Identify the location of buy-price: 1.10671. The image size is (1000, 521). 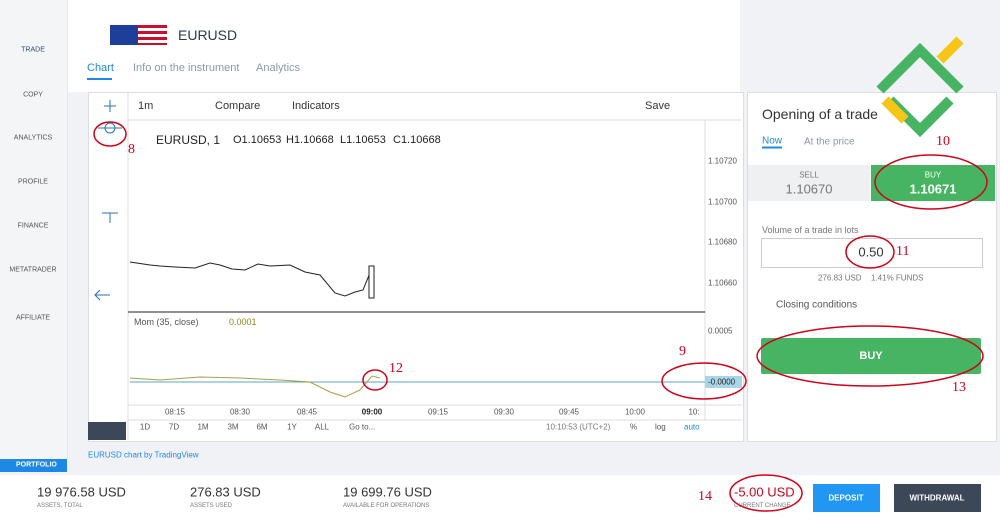
(933, 189).